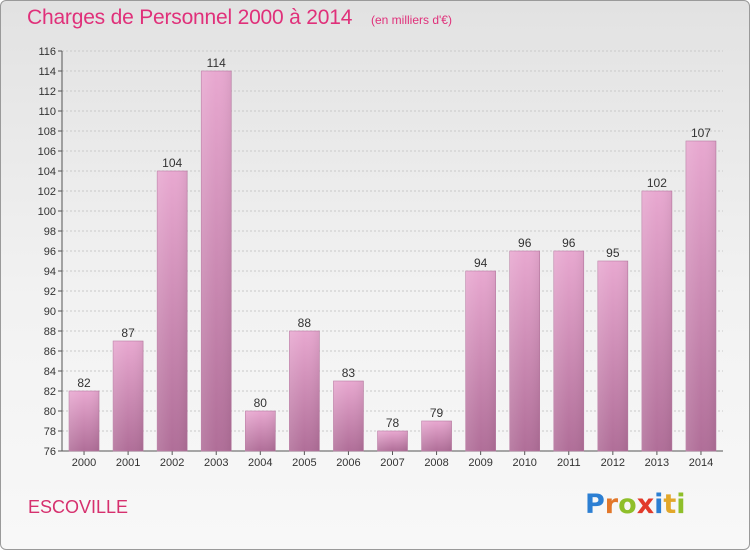 Image resolution: width=750 pixels, height=550 pixels. What do you see at coordinates (50, 432) in the screenshot?
I see `y-tick-label: 78` at bounding box center [50, 432].